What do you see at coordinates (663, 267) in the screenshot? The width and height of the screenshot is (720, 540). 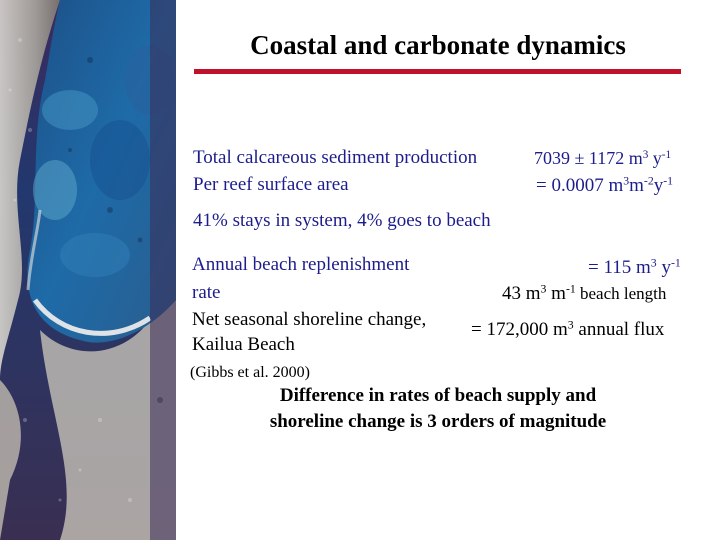 I see `beach-value1-unit: y` at bounding box center [663, 267].